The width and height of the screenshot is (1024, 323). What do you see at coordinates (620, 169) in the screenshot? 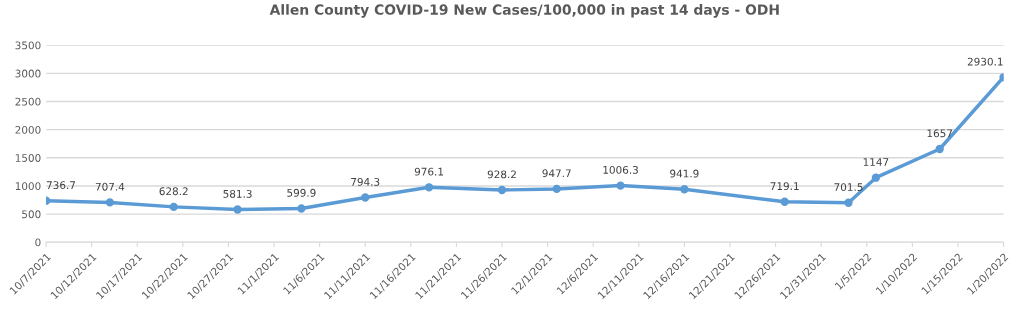
I see `data-label: 1006.3` at bounding box center [620, 169].